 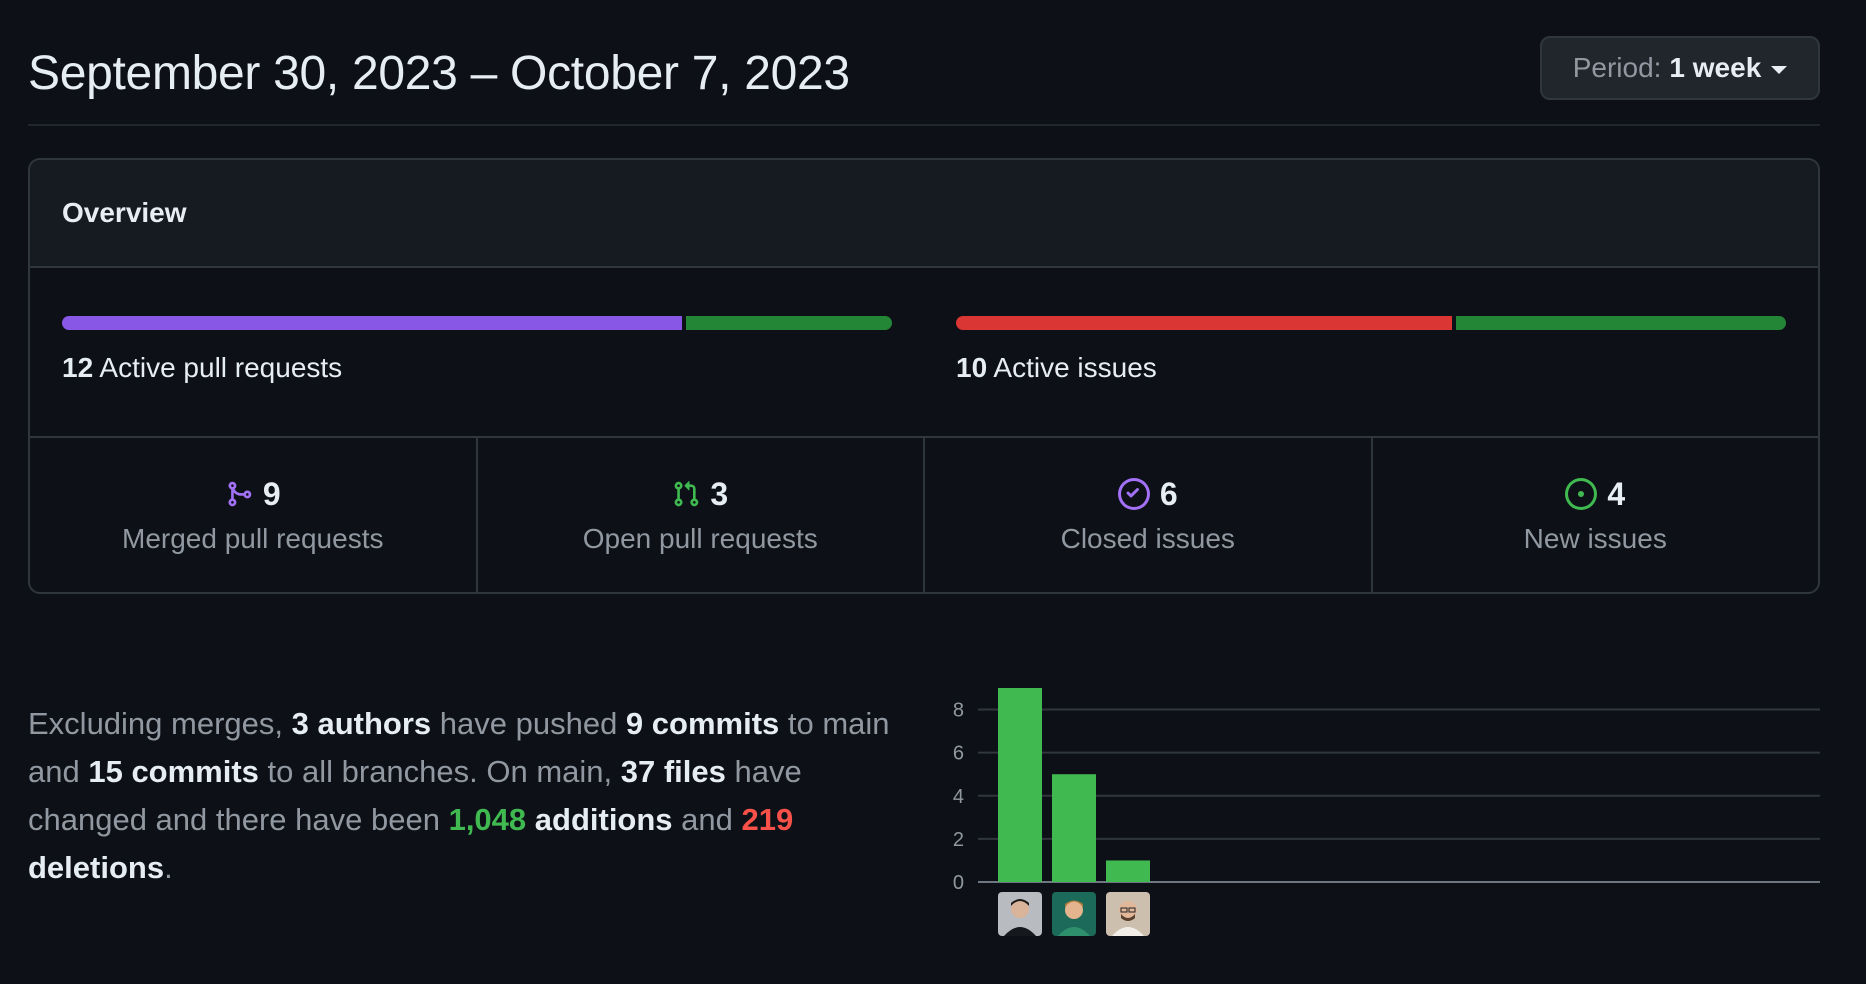 I want to click on period-dropdown-button: Period: 1 week, so click(x=1680, y=68).